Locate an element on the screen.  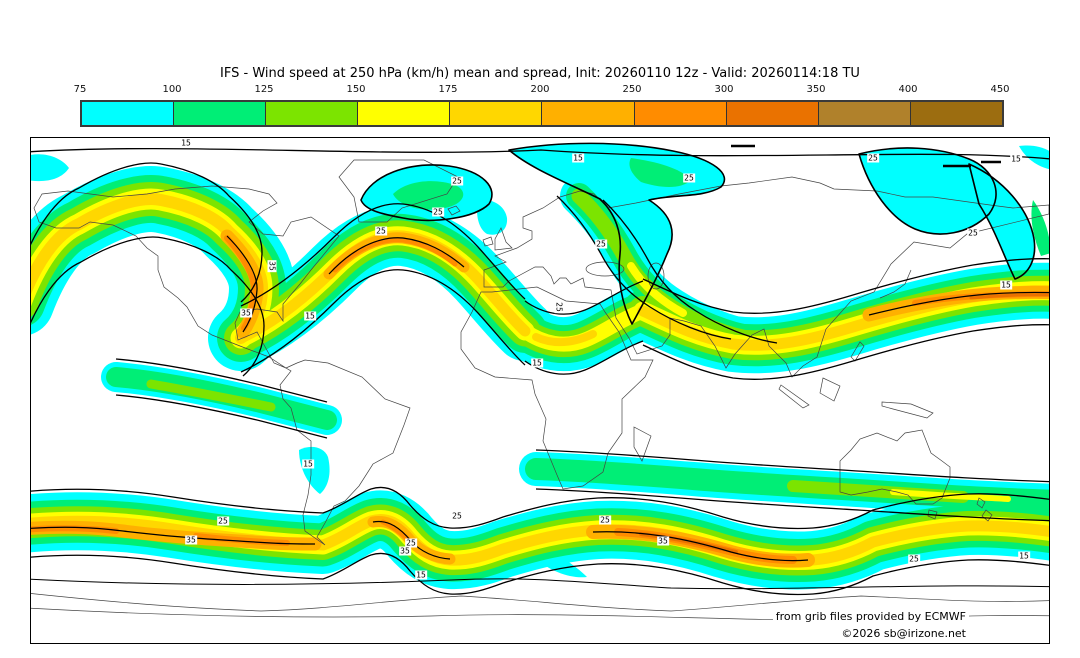
coast-new-zealand-north is located at coordinates (981, 503).